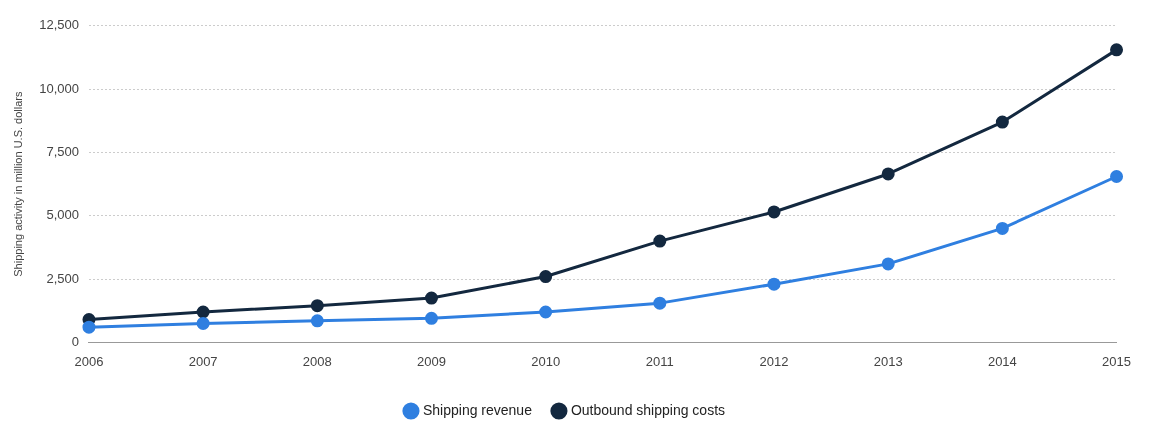 This screenshot has height=438, width=1151. Describe the element at coordinates (477, 409) in the screenshot. I see `legend-label: Shipping revenue` at that location.